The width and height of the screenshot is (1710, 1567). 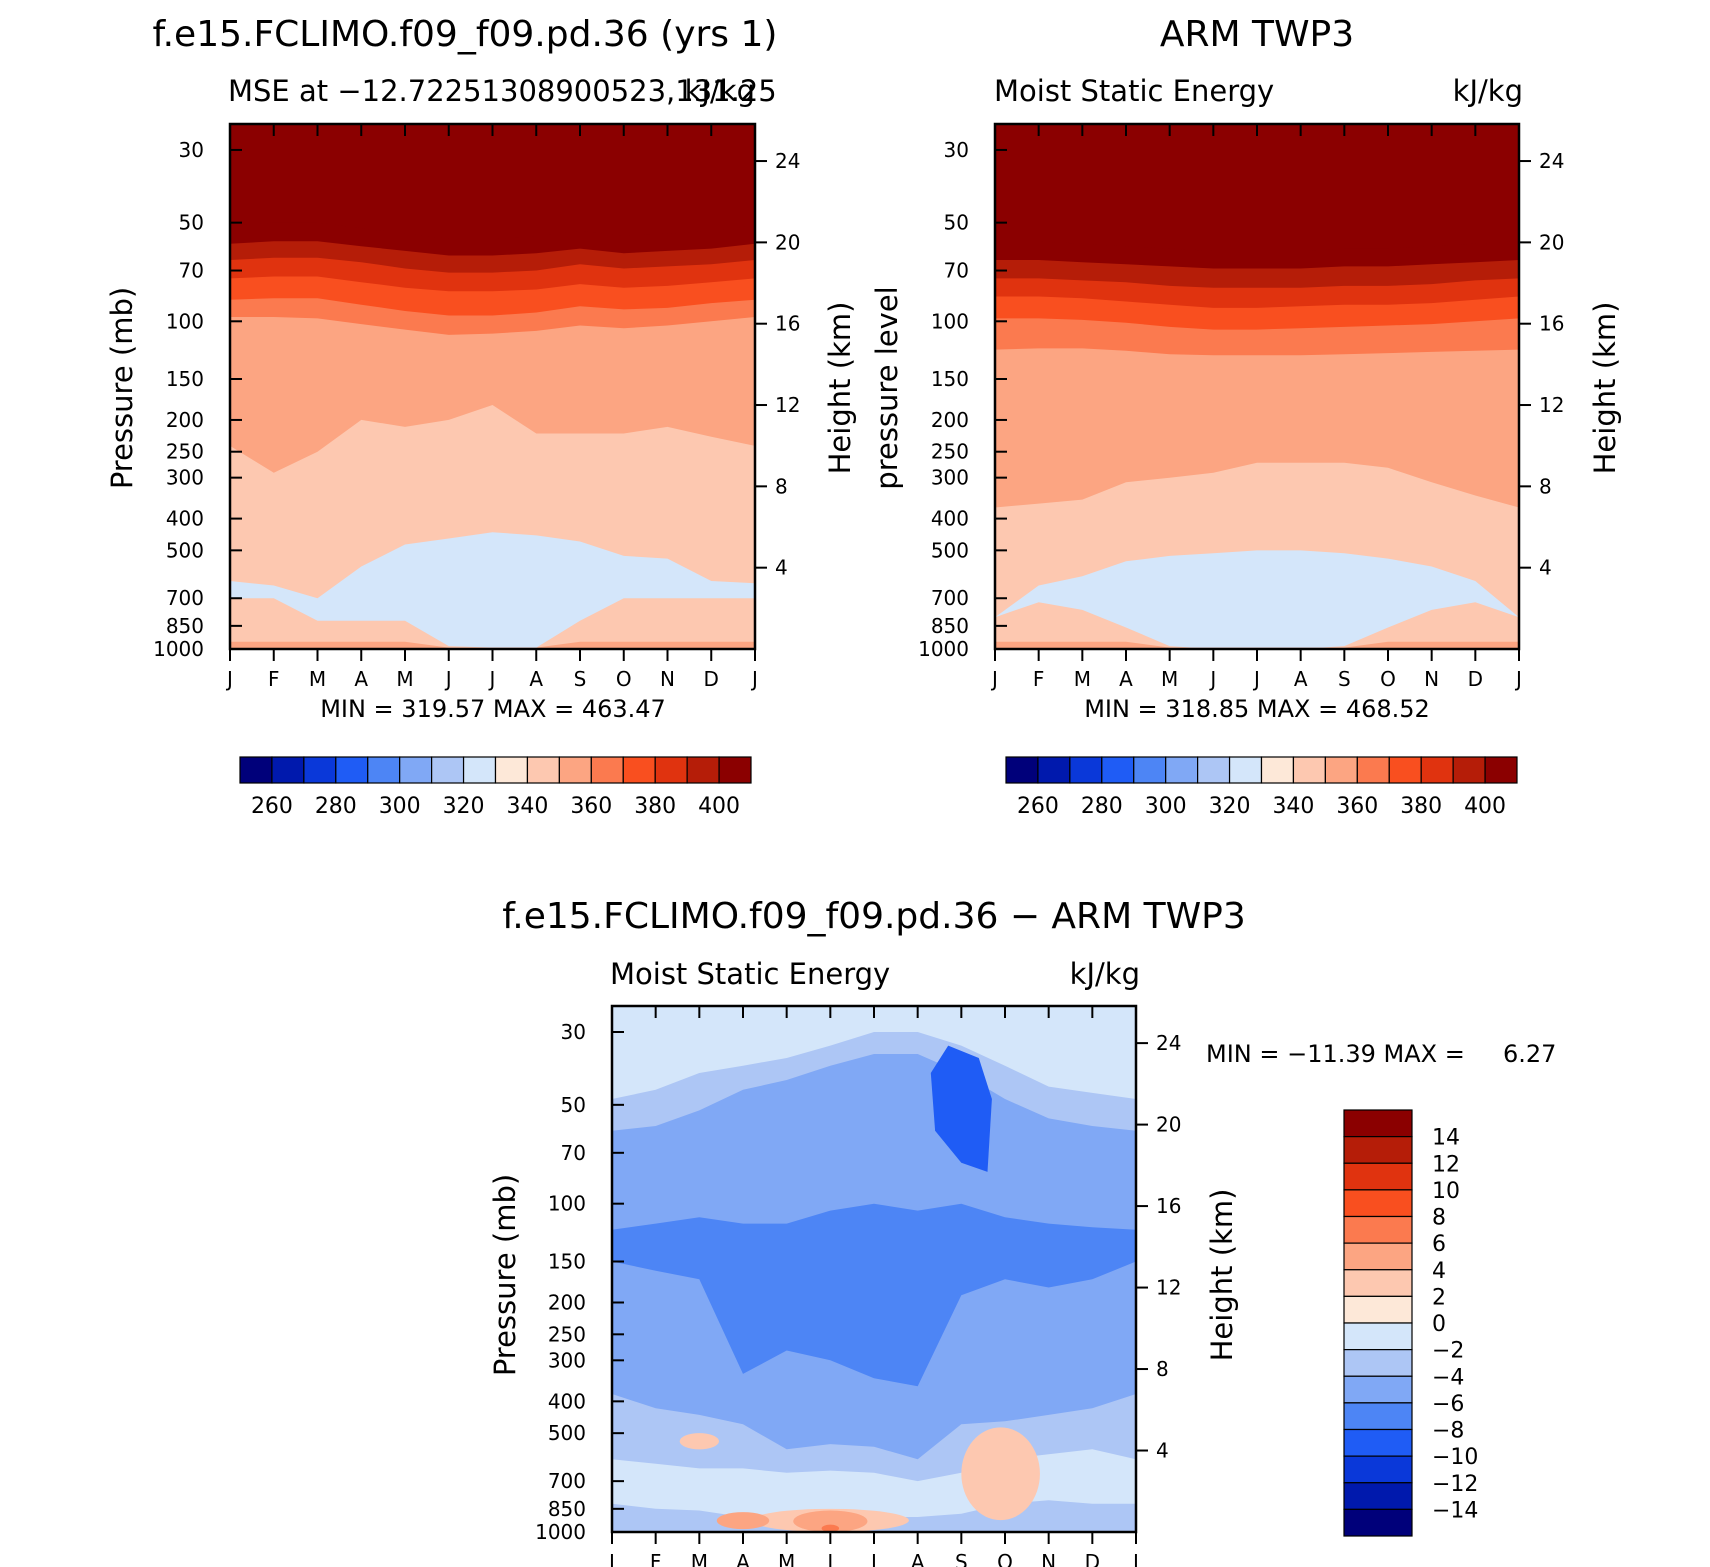 I want to click on y-tick-label: 30, so click(x=956, y=150).